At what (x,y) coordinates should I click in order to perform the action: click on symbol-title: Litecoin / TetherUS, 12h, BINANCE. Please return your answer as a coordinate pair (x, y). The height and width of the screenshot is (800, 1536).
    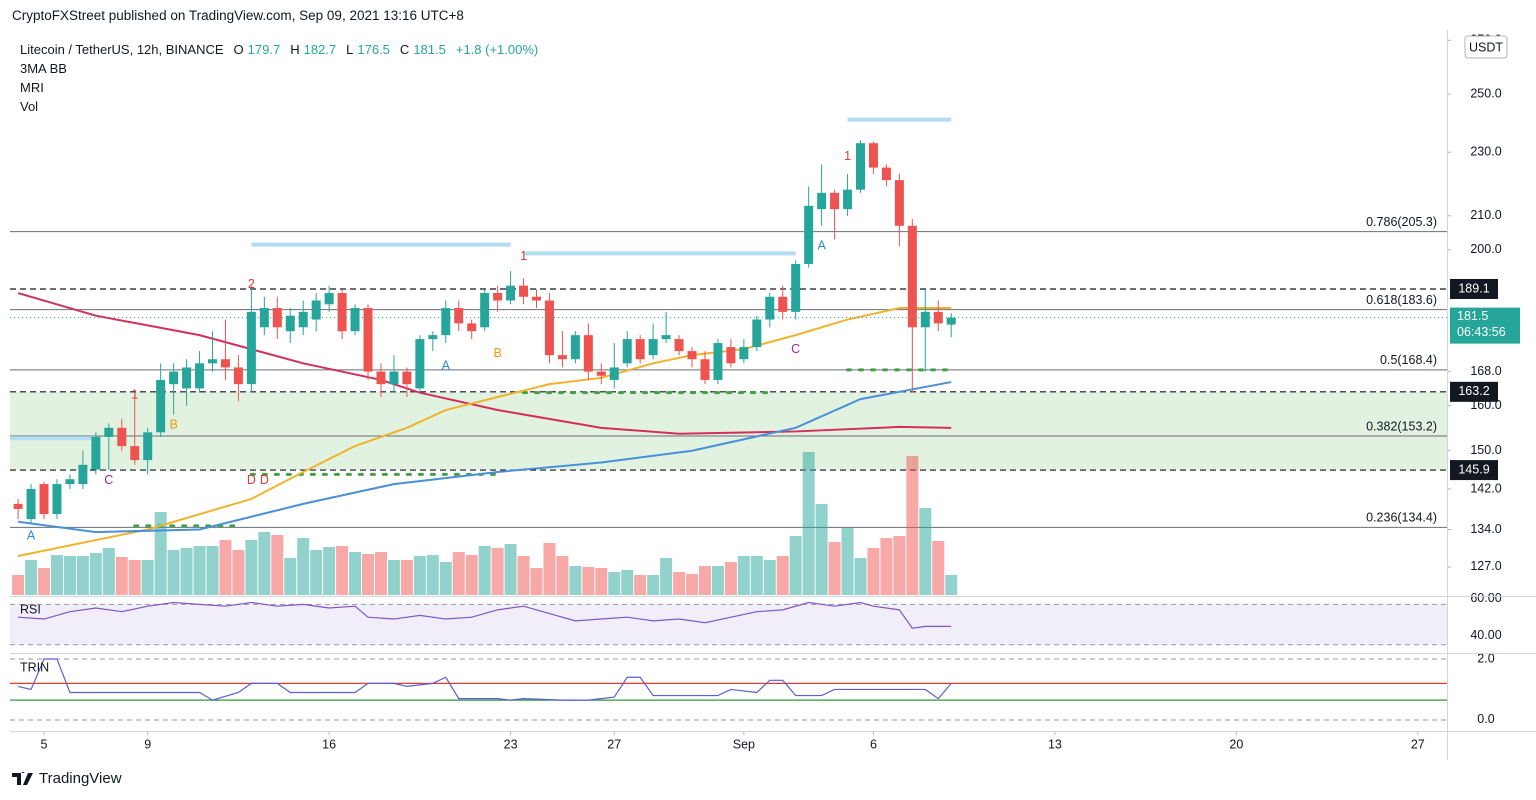
    Looking at the image, I should click on (122, 49).